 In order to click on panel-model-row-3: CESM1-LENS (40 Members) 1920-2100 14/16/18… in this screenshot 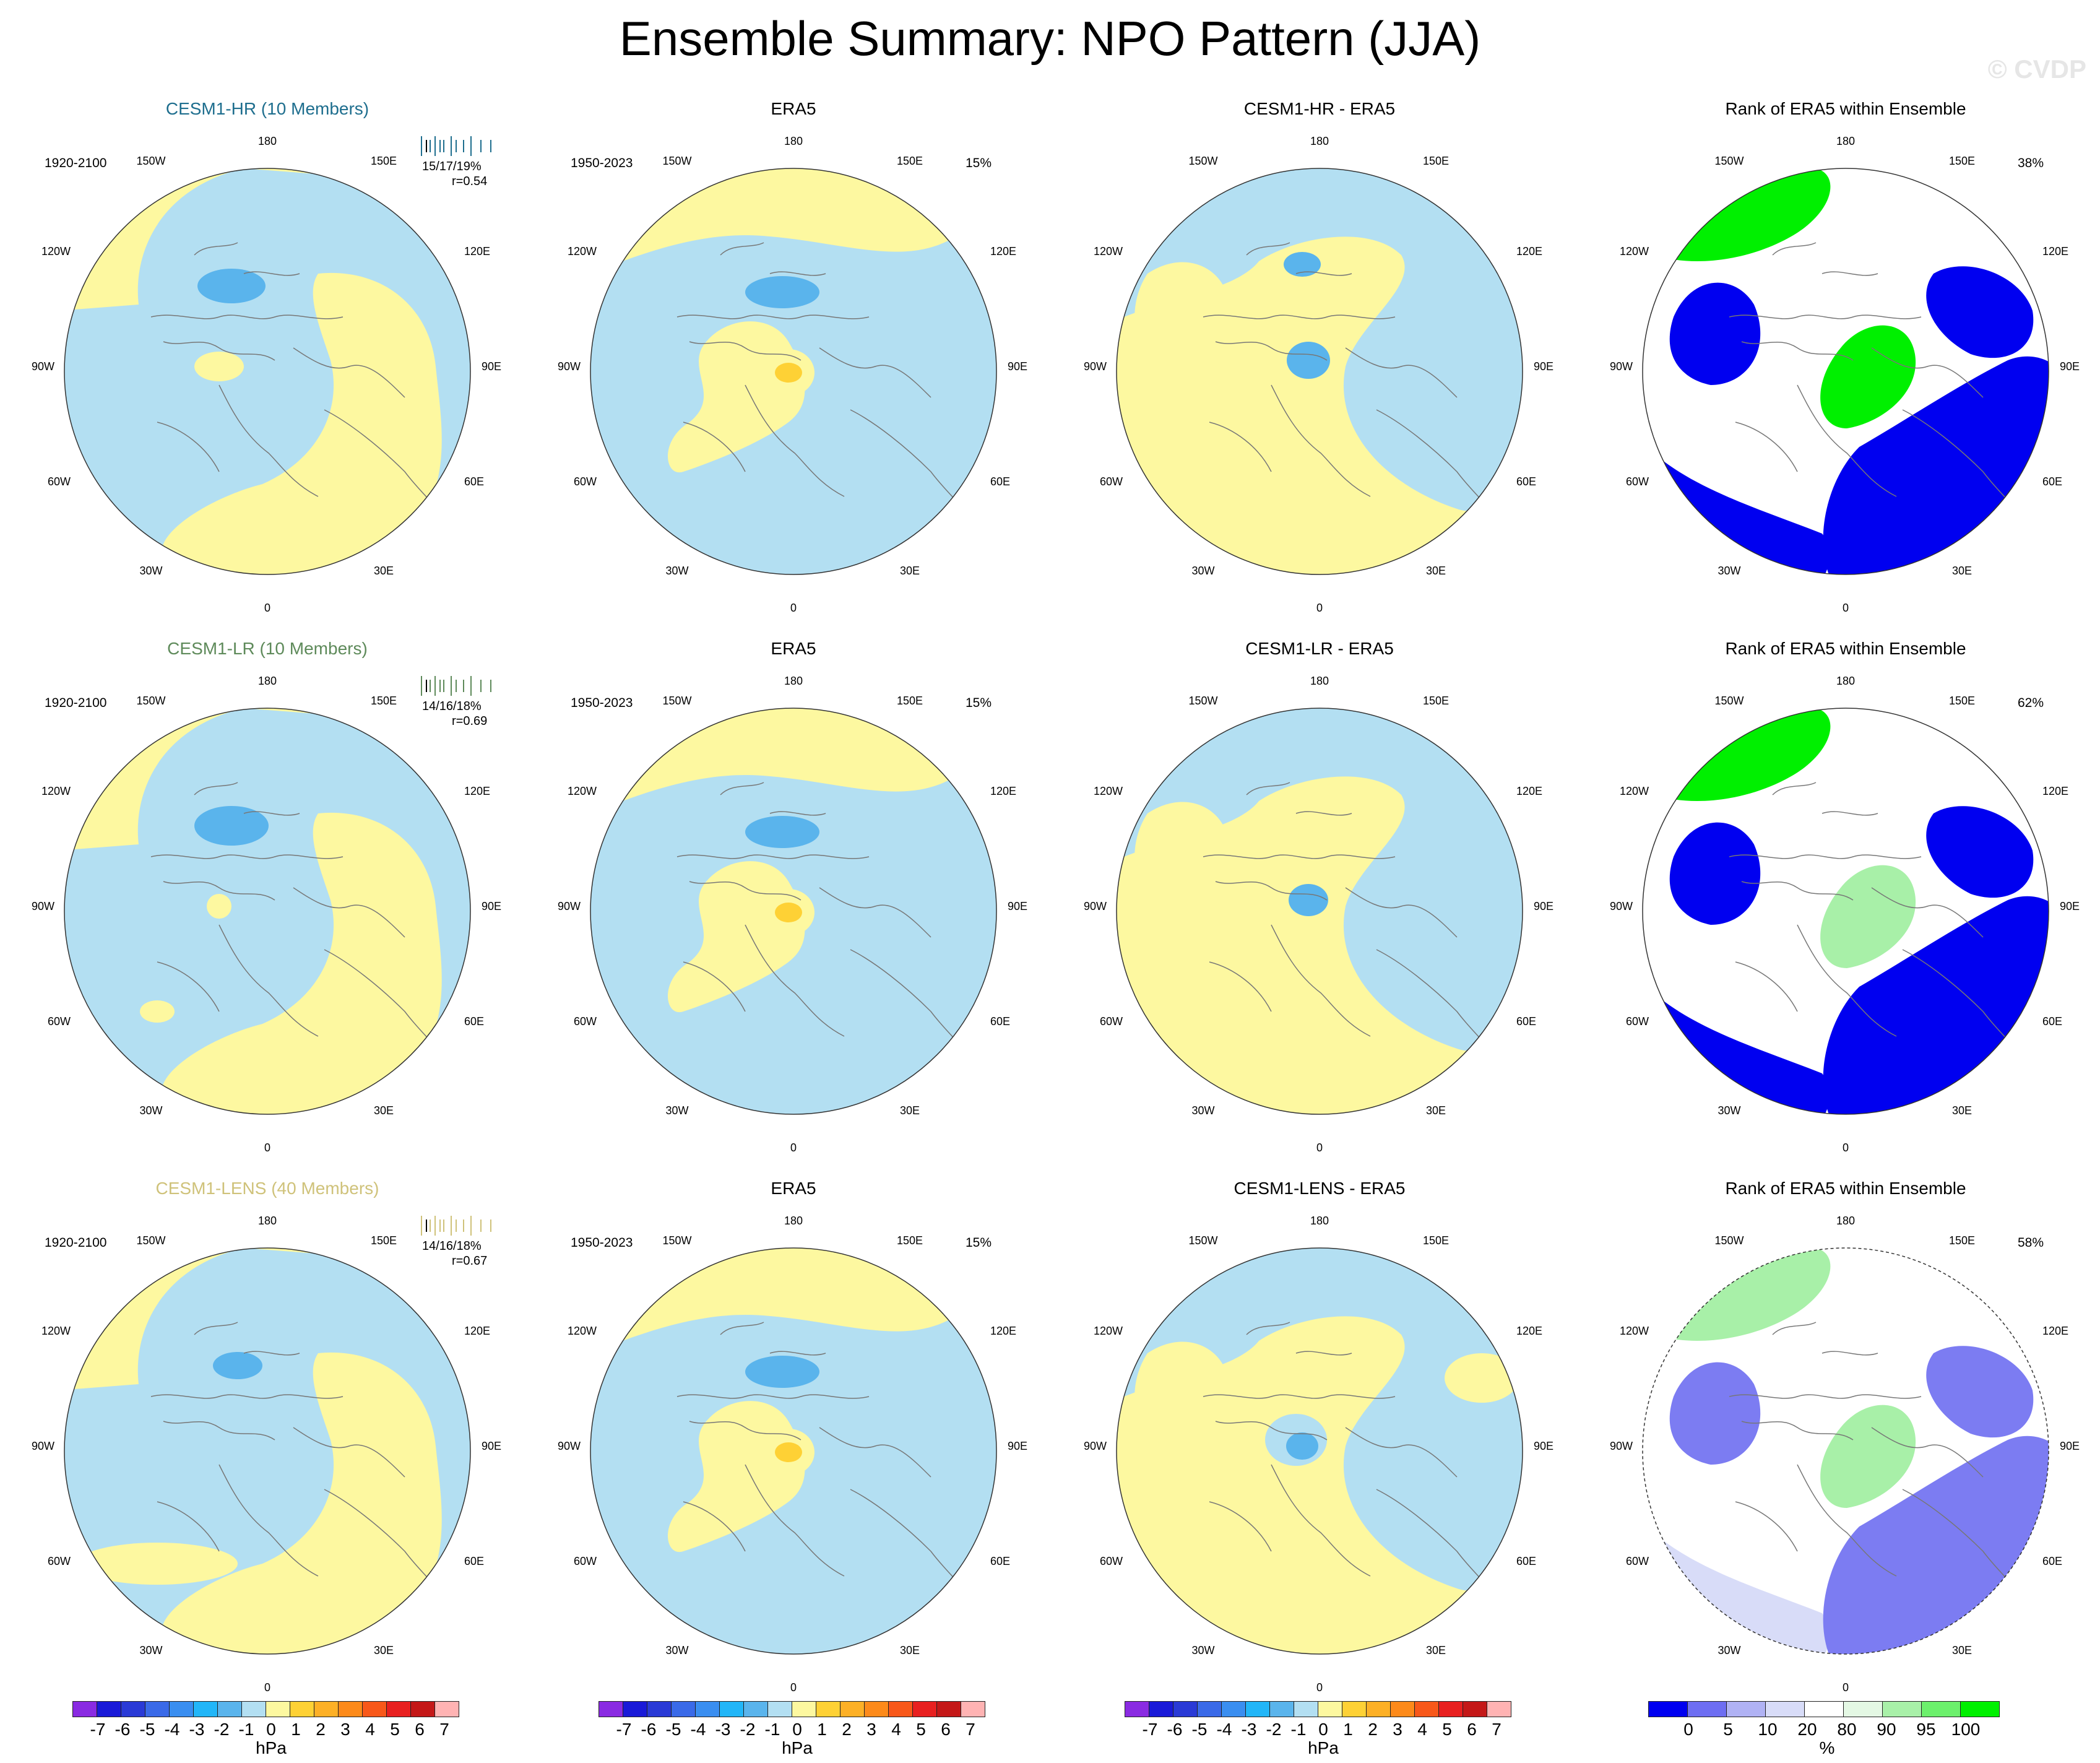, I will do `click(267, 1445)`.